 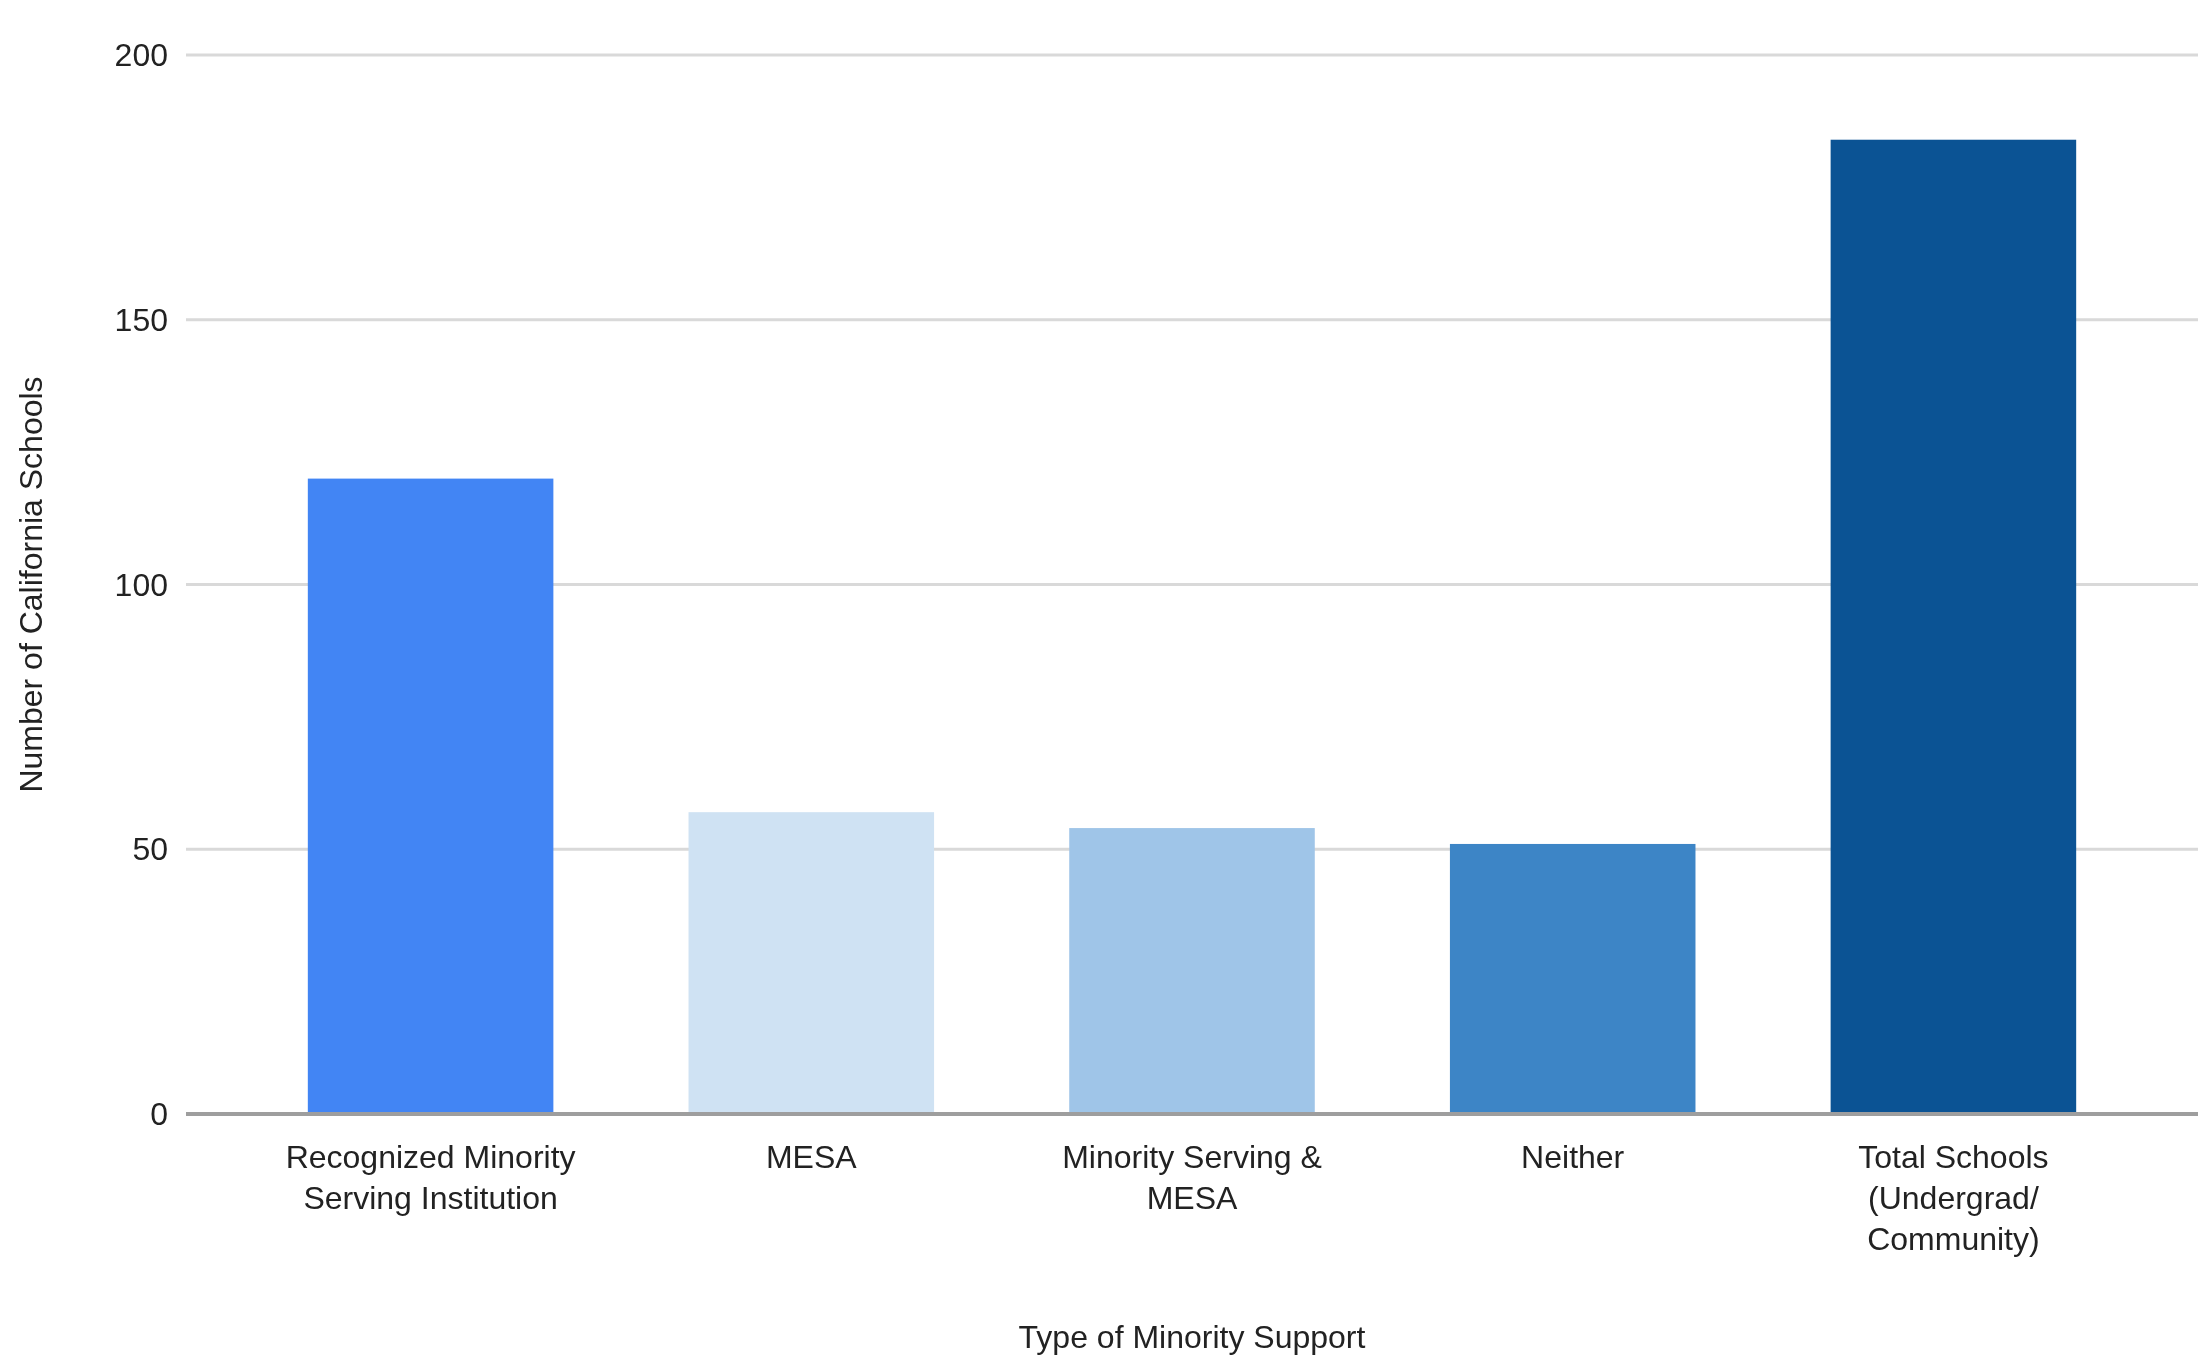 I want to click on x-axis-title: Type of Minority Support, so click(x=1192, y=1337).